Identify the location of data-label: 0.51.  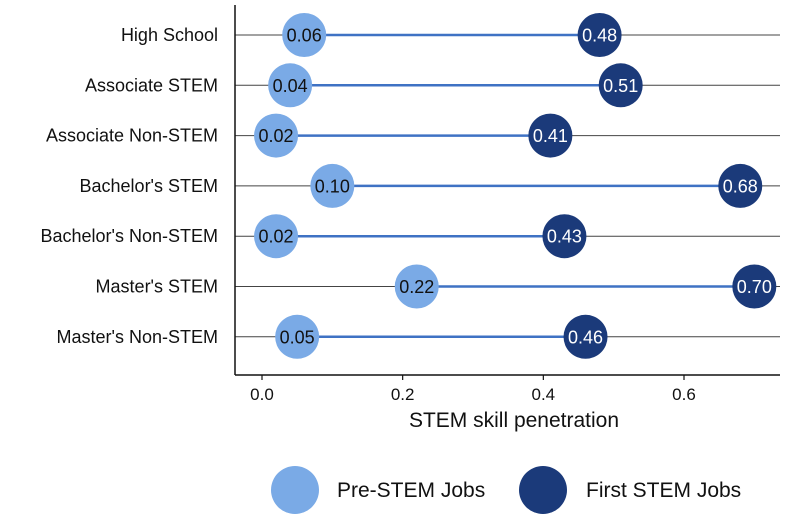
(620, 86).